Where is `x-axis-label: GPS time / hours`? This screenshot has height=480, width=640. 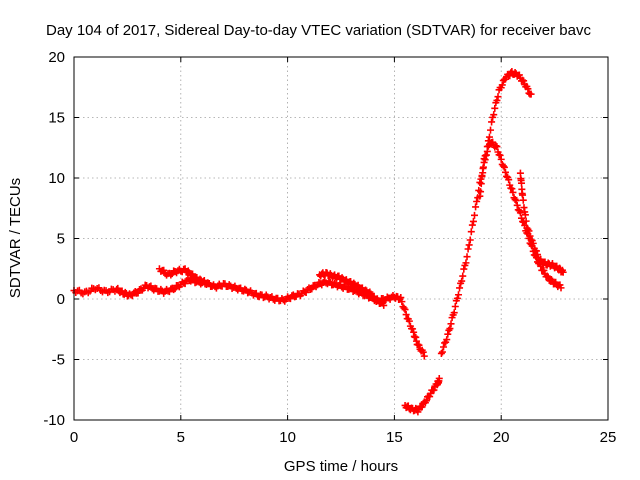 x-axis-label: GPS time / hours is located at coordinates (341, 466).